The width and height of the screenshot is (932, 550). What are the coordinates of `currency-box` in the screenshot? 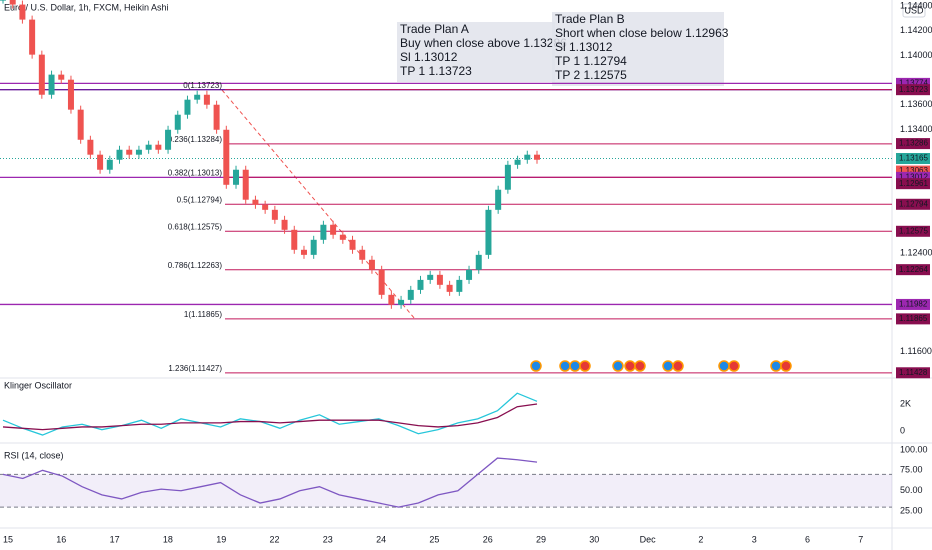 It's located at (914, 10).